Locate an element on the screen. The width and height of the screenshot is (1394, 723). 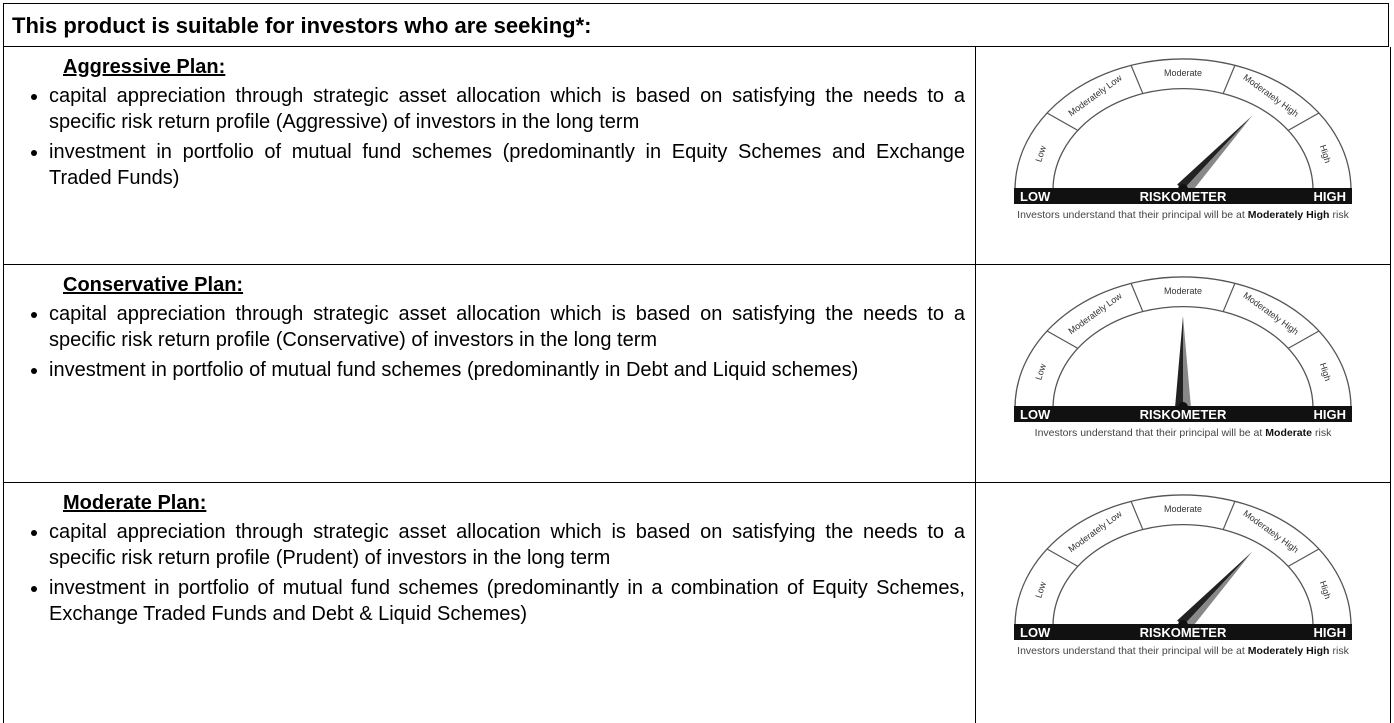
caption-level: Moderate is located at coordinates (1288, 433).